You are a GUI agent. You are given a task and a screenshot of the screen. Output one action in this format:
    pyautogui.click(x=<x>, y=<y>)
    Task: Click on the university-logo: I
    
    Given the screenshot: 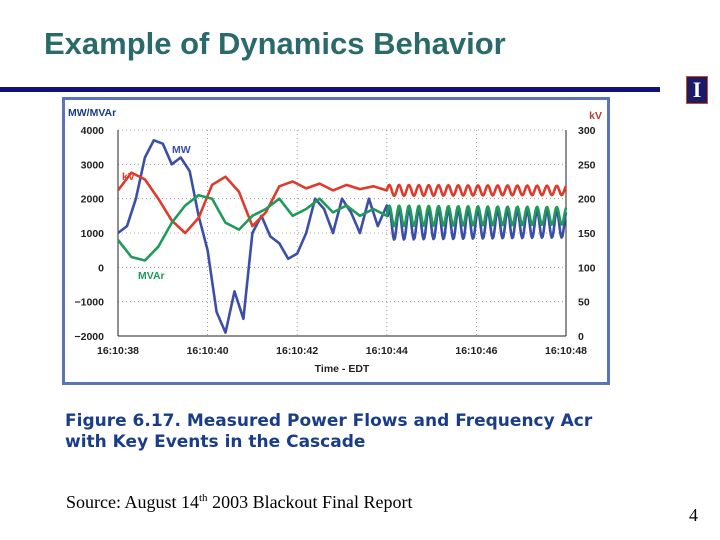 What is the action you would take?
    pyautogui.click(x=697, y=90)
    